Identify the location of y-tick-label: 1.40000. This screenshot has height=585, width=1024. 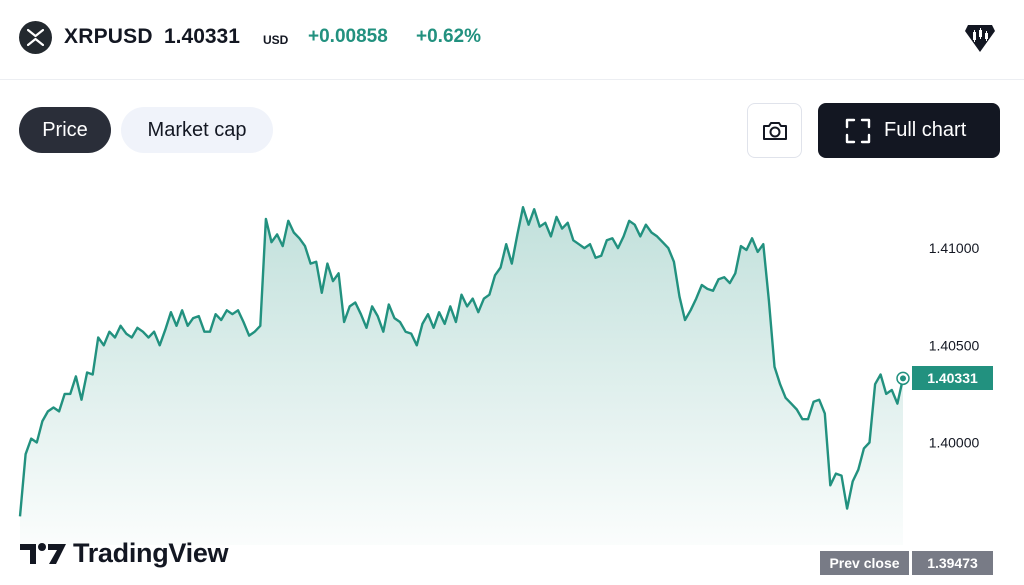
(954, 443).